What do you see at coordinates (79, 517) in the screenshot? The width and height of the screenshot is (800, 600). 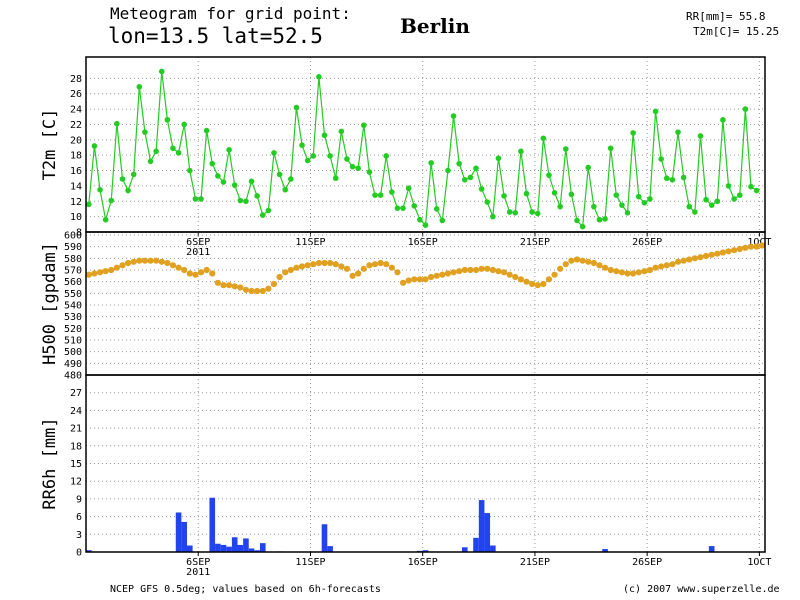 I see `y-tick-label: 6` at bounding box center [79, 517].